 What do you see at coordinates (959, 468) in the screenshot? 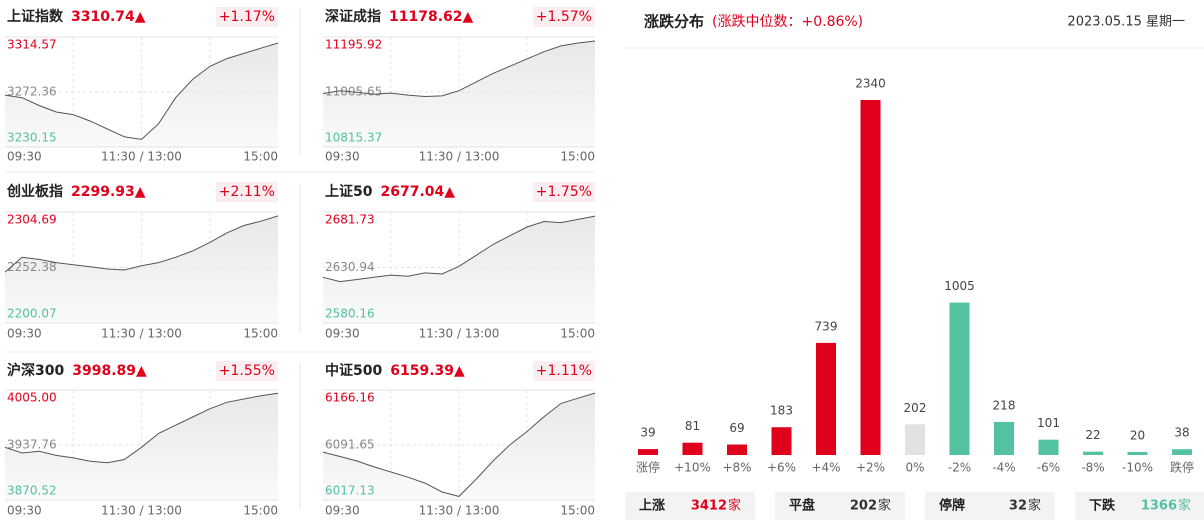
I see `x-tick-label: -2%` at bounding box center [959, 468].